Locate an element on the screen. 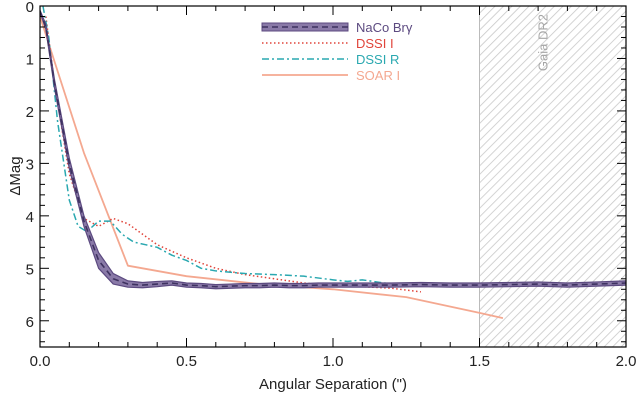 Image resolution: width=640 pixels, height=400 pixels. x-axis-label: Angular Separation (") is located at coordinates (333, 384).